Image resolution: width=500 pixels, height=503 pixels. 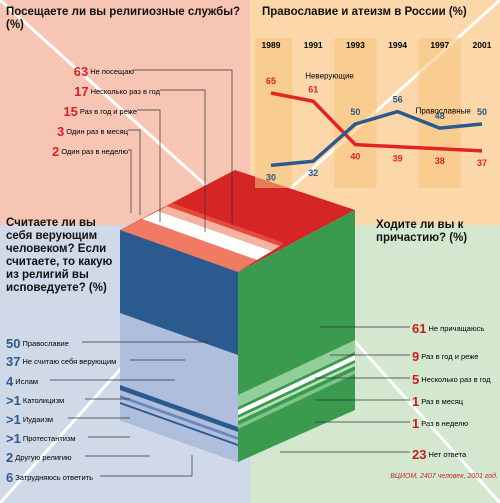 What do you see at coordinates (61, 131) in the screenshot?
I see `item-value: 3` at bounding box center [61, 131].